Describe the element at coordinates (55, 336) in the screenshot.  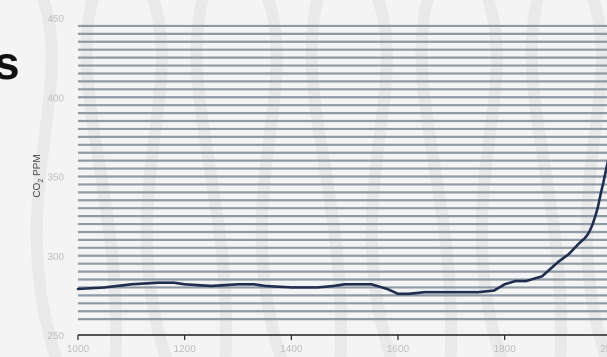
I see `y-tick-label: 250` at that location.